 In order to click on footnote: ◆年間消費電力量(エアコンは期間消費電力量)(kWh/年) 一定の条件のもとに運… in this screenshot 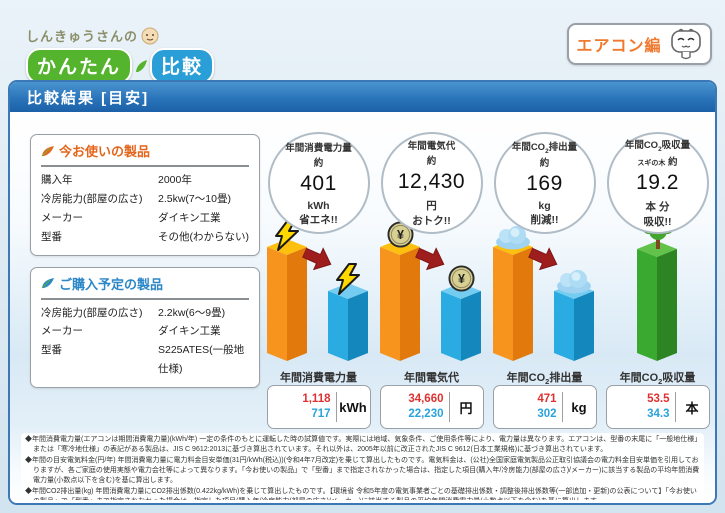, I will do `click(361, 444)`.